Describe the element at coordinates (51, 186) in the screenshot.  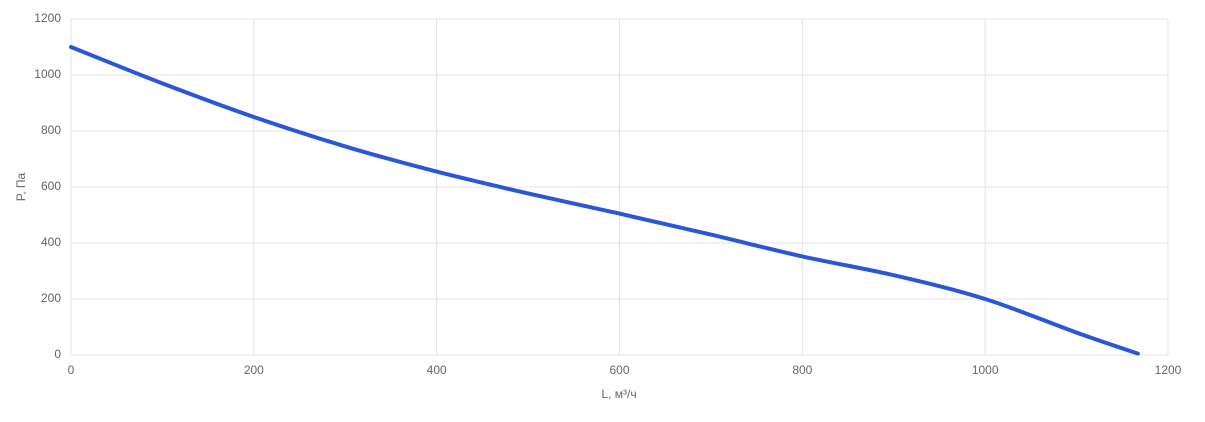
I see `y-tick-label: 600` at that location.